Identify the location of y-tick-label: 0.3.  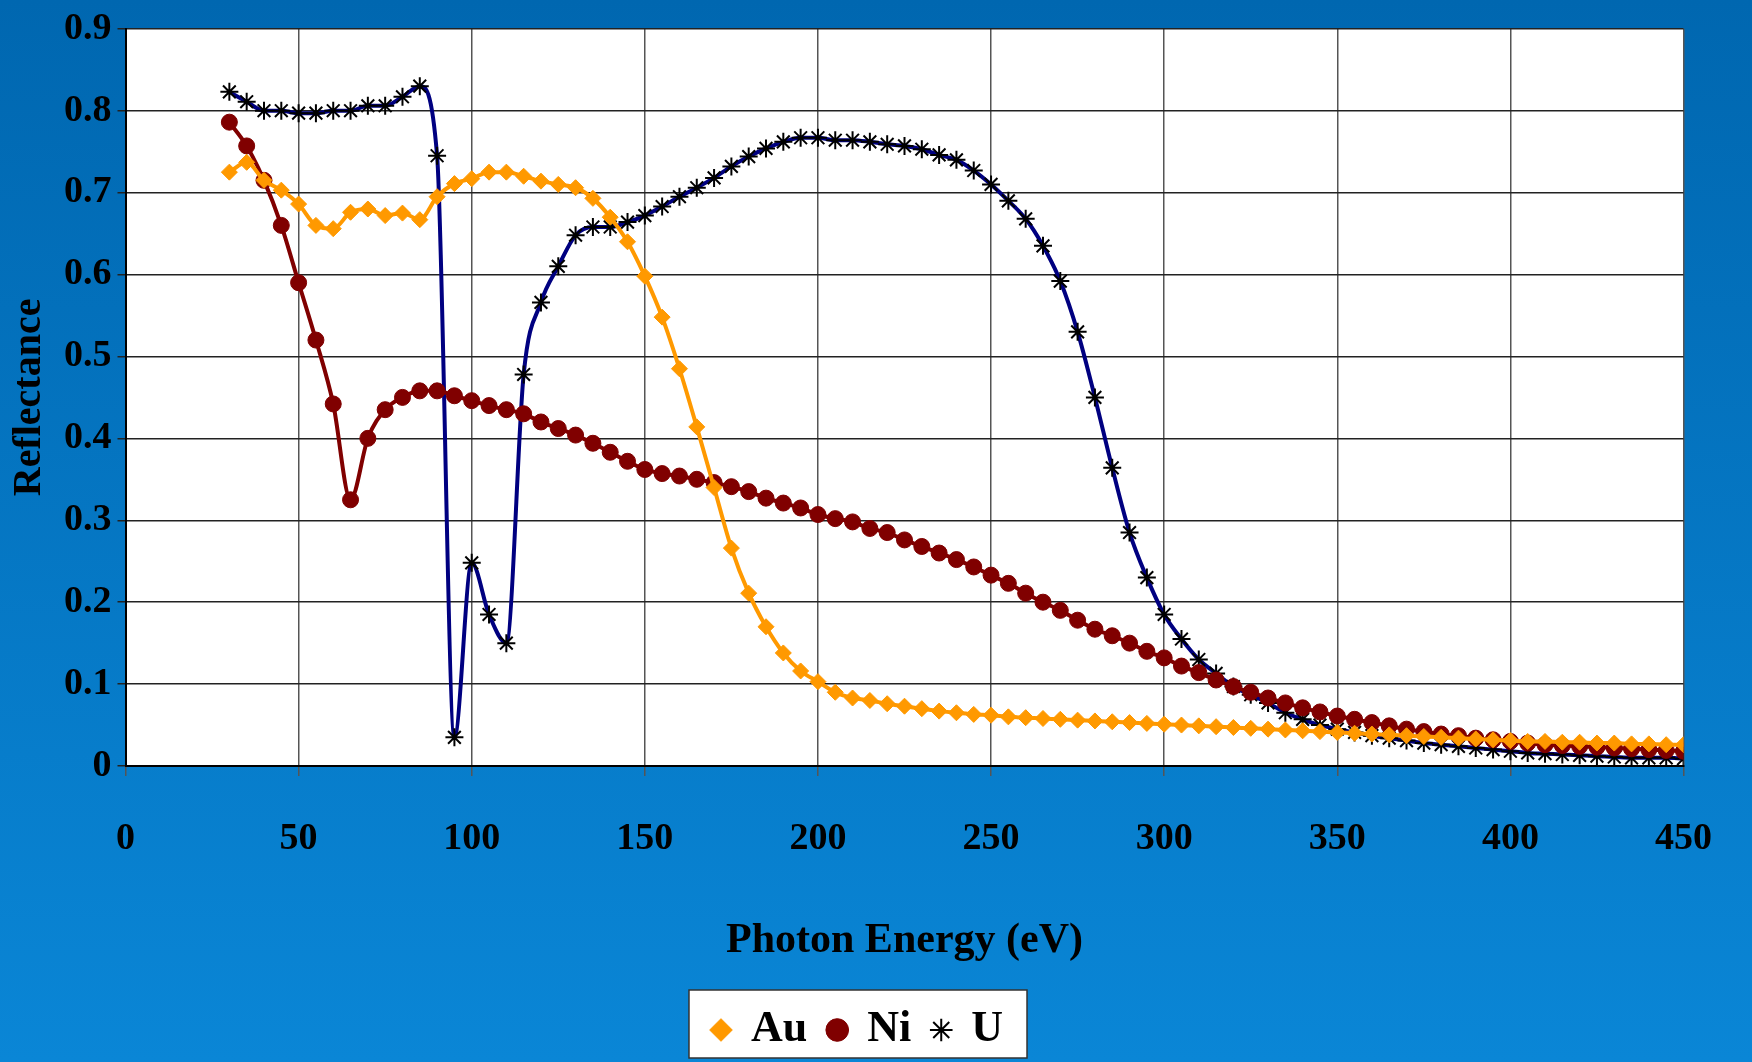
(88, 517).